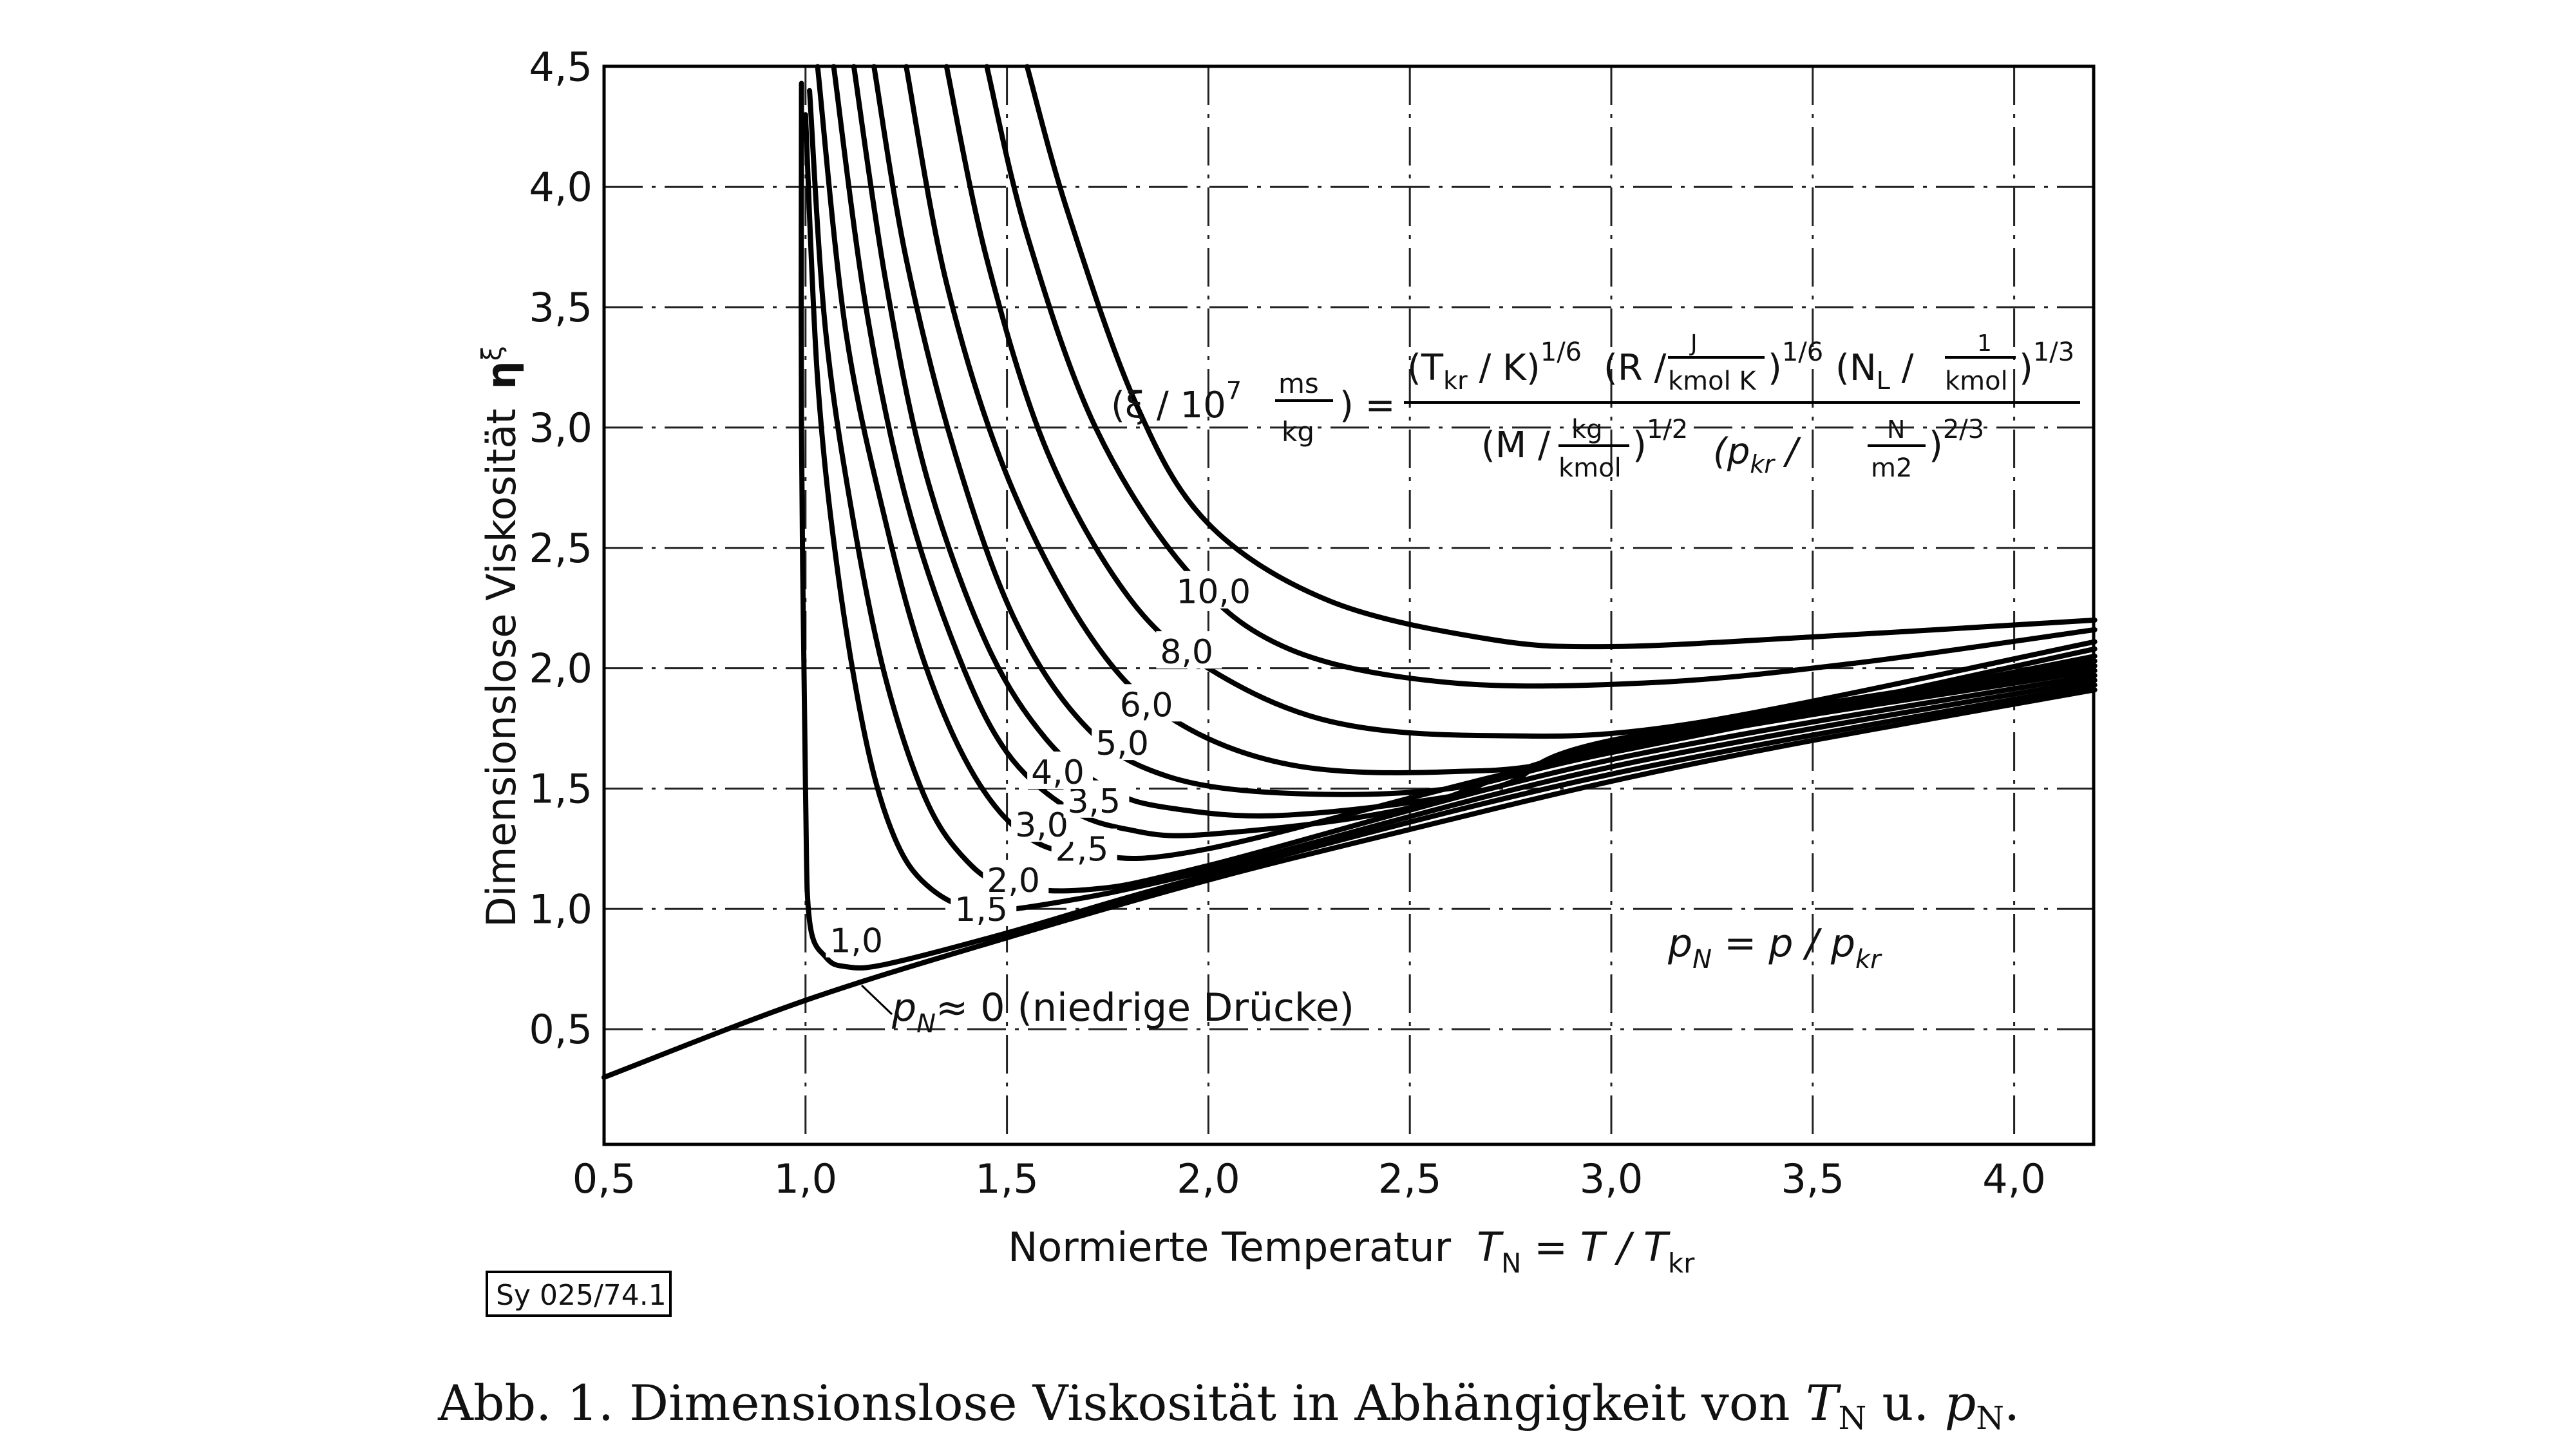  I want to click on y-tick-label: 1,5, so click(560, 788).